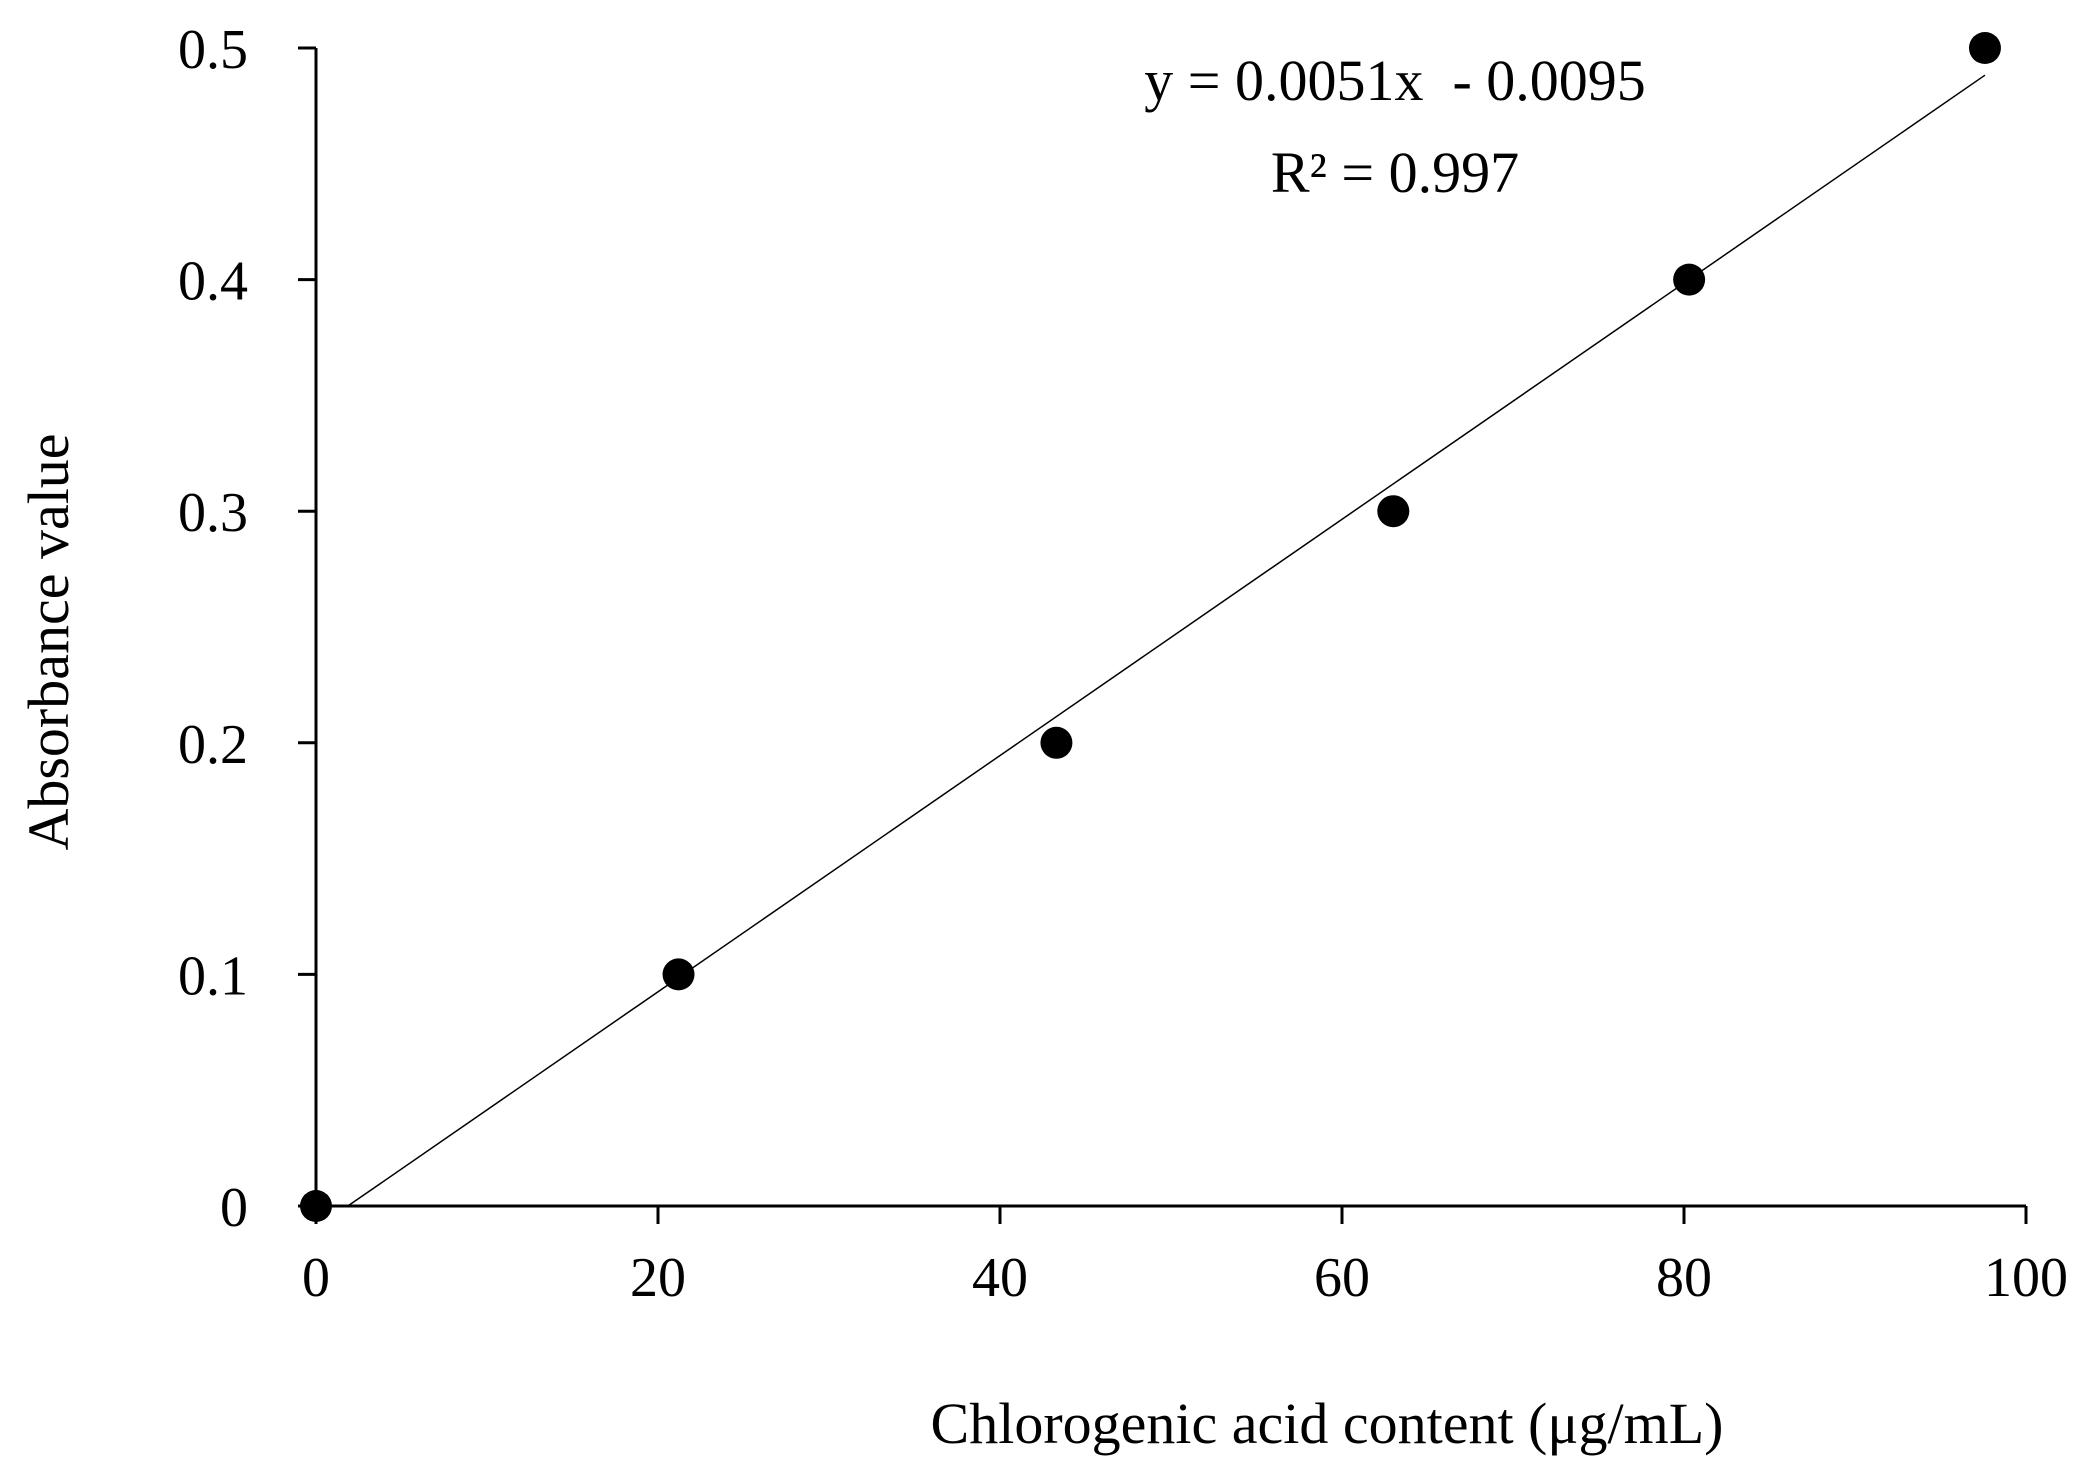 The image size is (2094, 1480). I want to click on y-tick-label: 0.5, so click(213, 50).